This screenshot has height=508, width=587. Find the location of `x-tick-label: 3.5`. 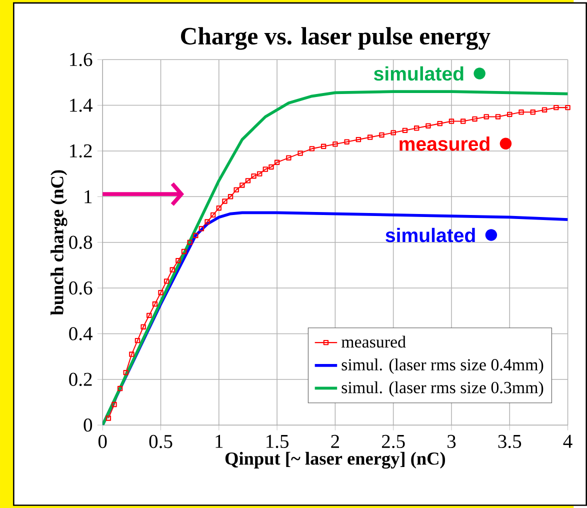

x-tick-label: 3.5 is located at coordinates (510, 441).